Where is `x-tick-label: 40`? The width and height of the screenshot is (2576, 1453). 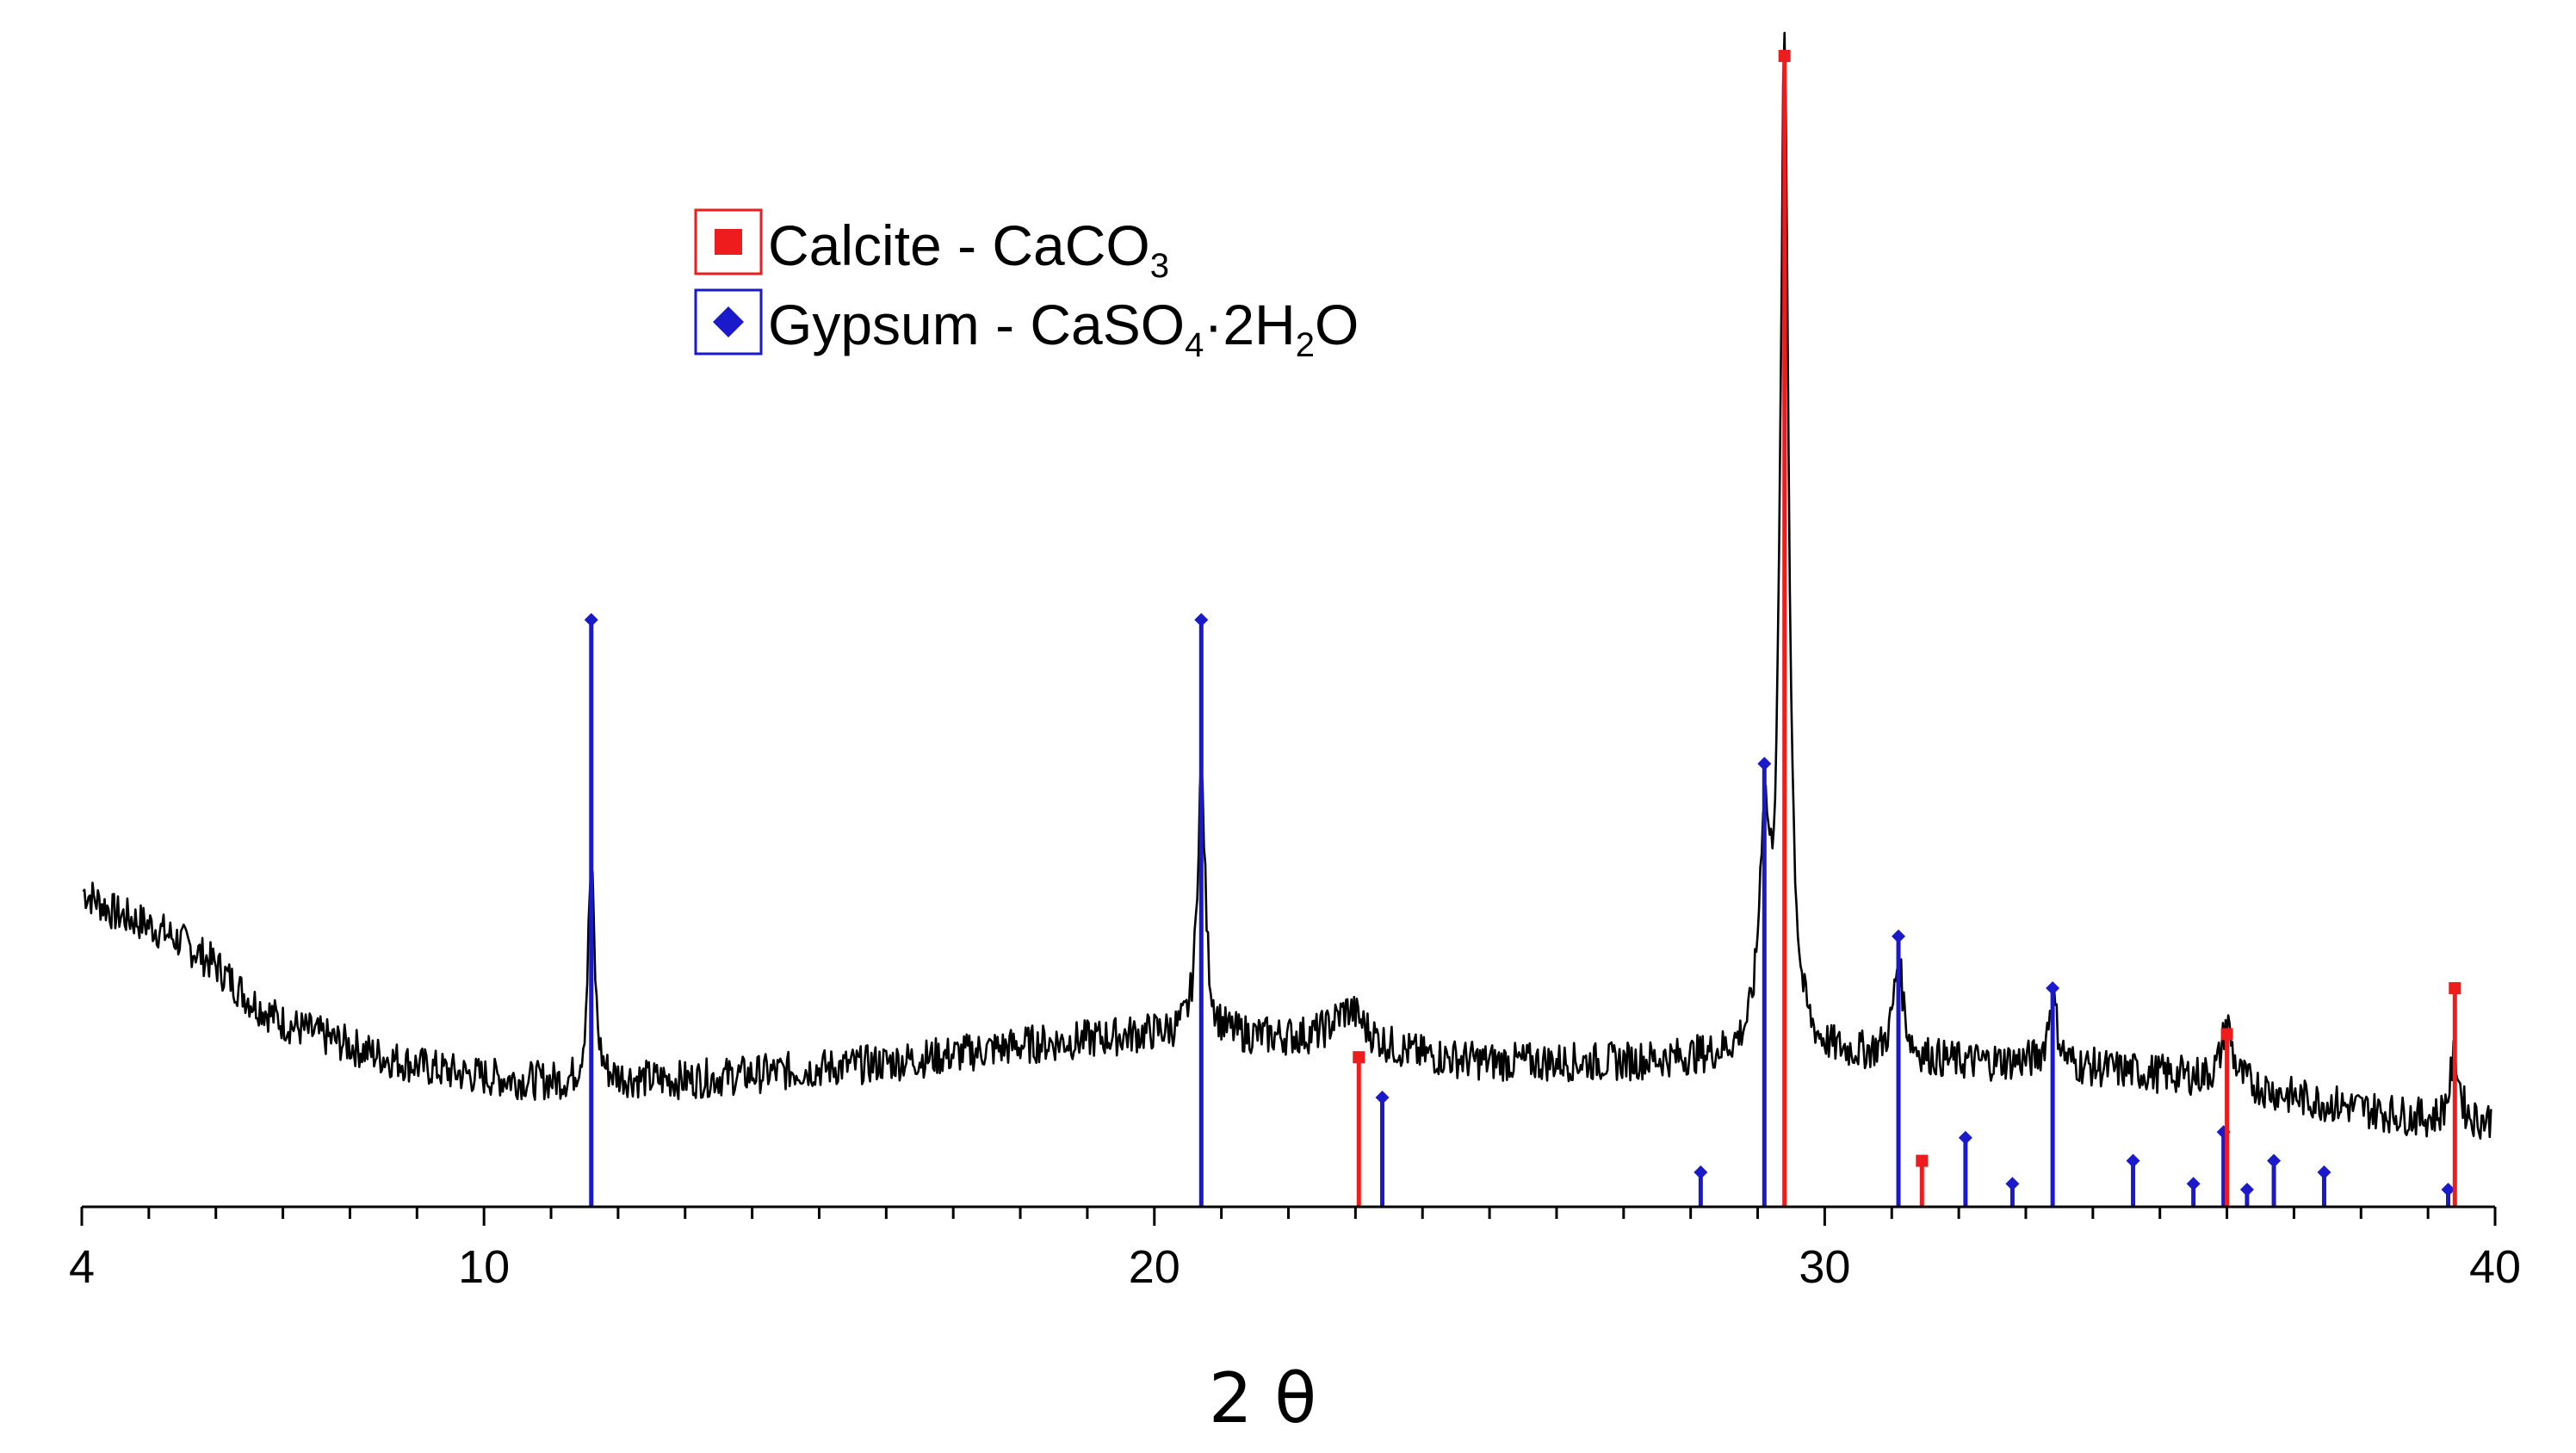 x-tick-label: 40 is located at coordinates (2495, 1267).